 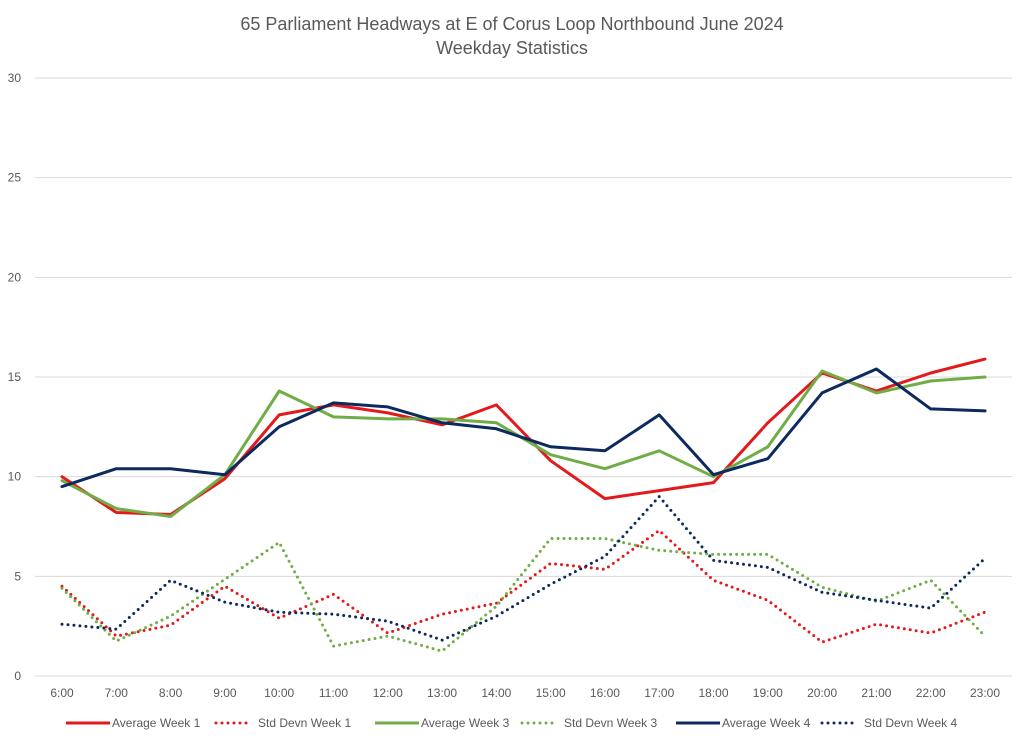 I want to click on legend-label: Average Week 1, so click(x=156, y=723).